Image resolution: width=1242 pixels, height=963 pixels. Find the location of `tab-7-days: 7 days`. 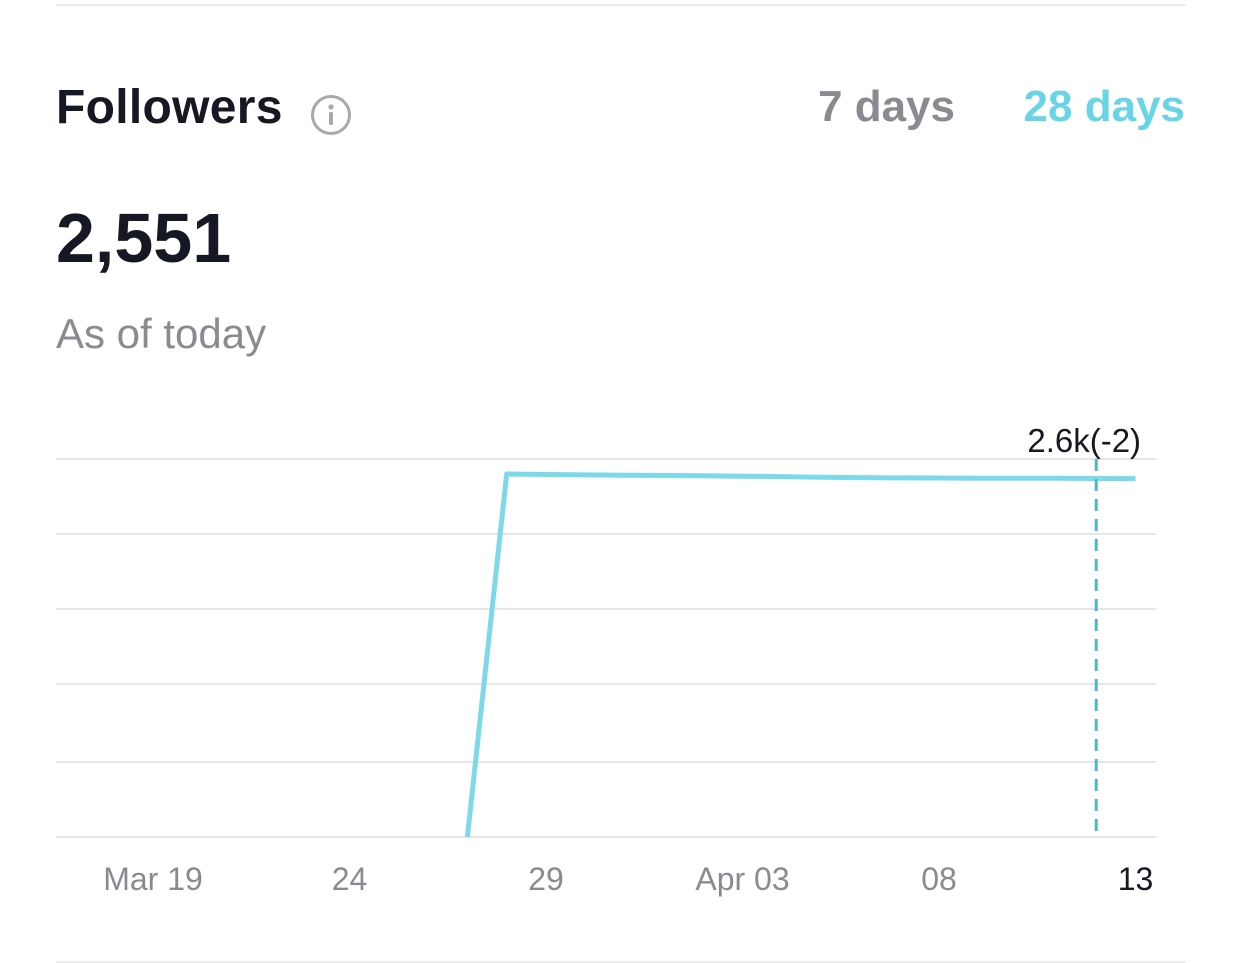

tab-7-days: 7 days is located at coordinates (886, 106).